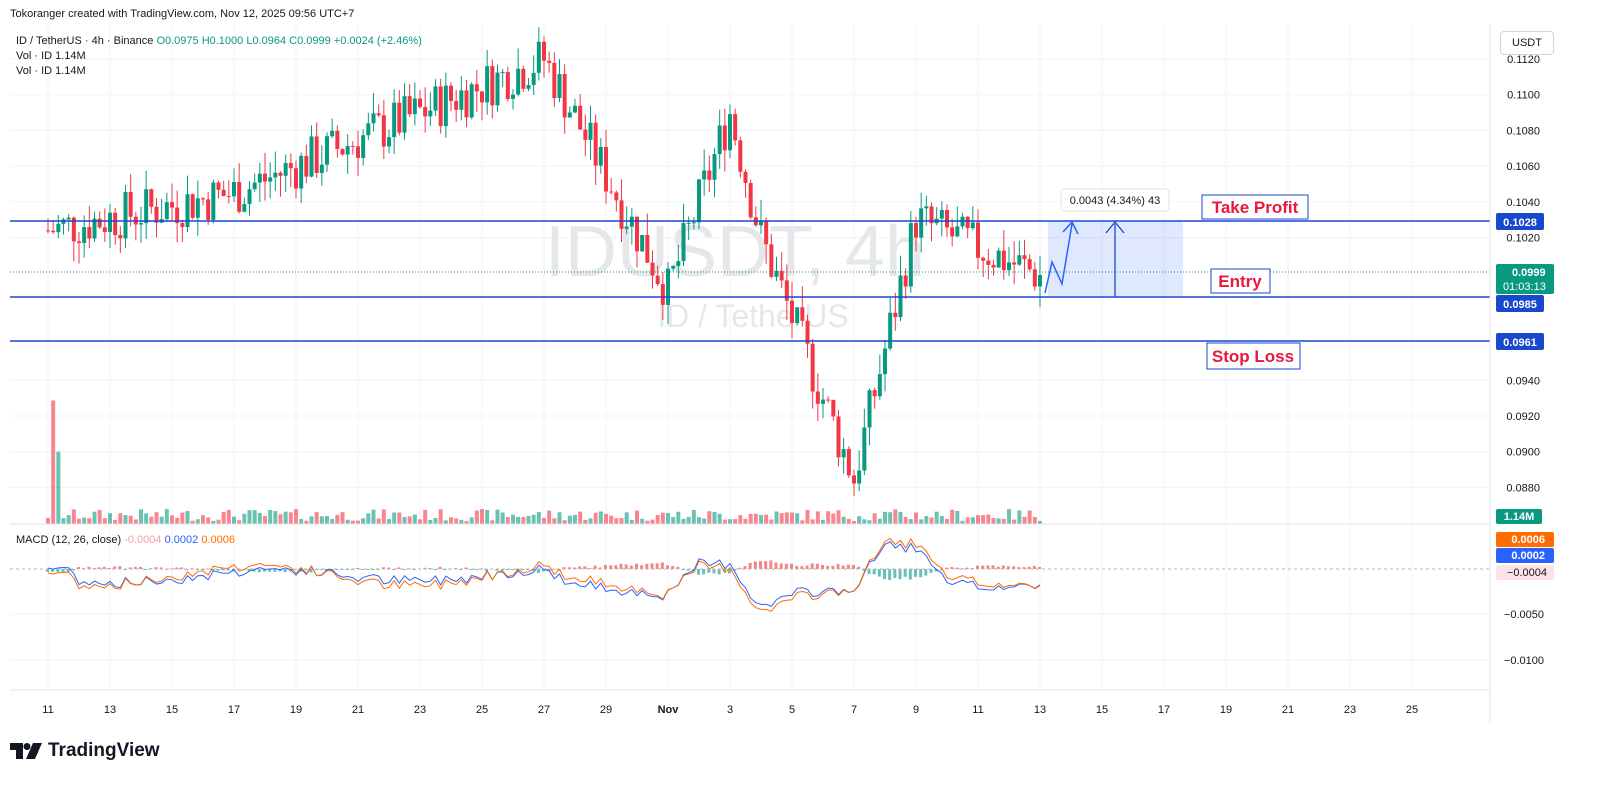  I want to click on macd-title: MACD (12, 26, close), so click(69, 540).